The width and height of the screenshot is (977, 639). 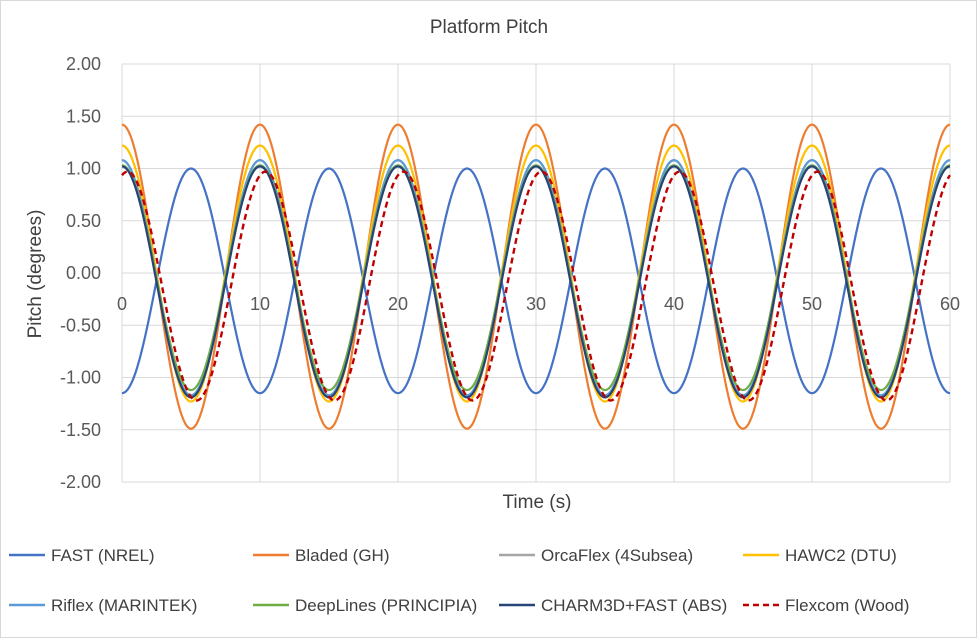 I want to click on y-axis-title: Pitch (degrees), so click(x=35, y=274).